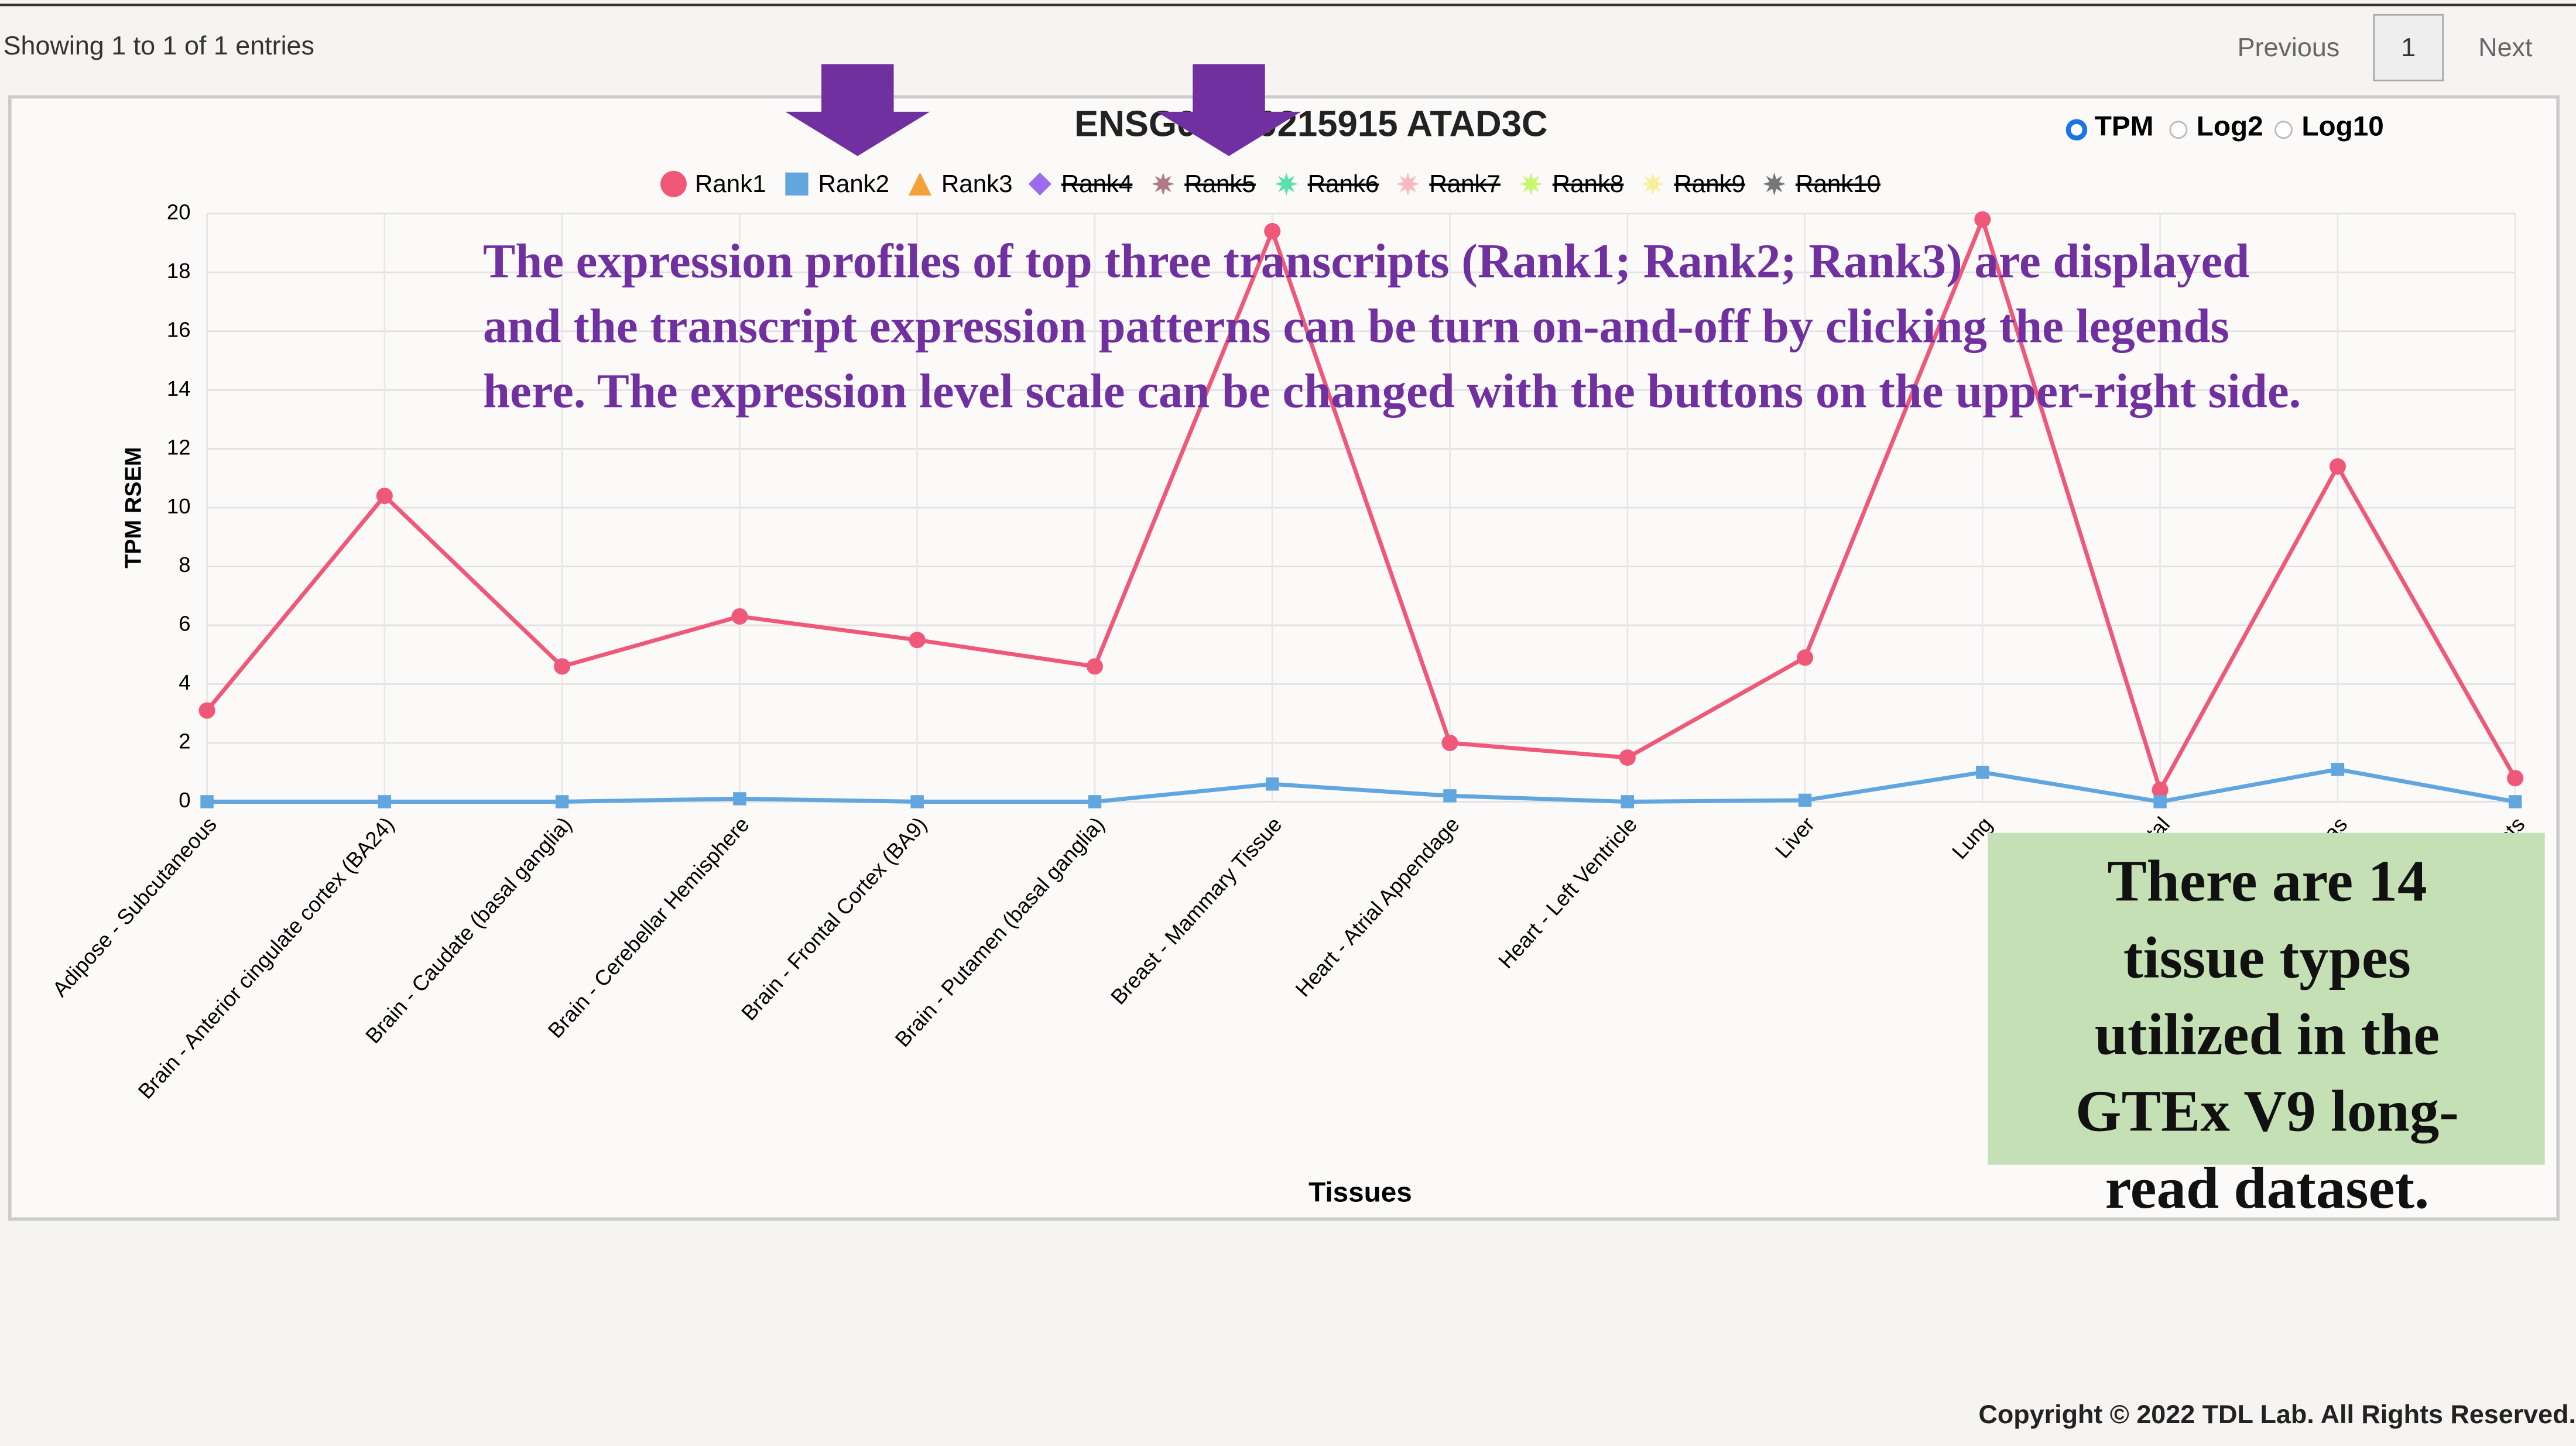 Image resolution: width=2576 pixels, height=1446 pixels. Describe the element at coordinates (2267, 1034) in the screenshot. I see `note-text: utilized in the` at that location.